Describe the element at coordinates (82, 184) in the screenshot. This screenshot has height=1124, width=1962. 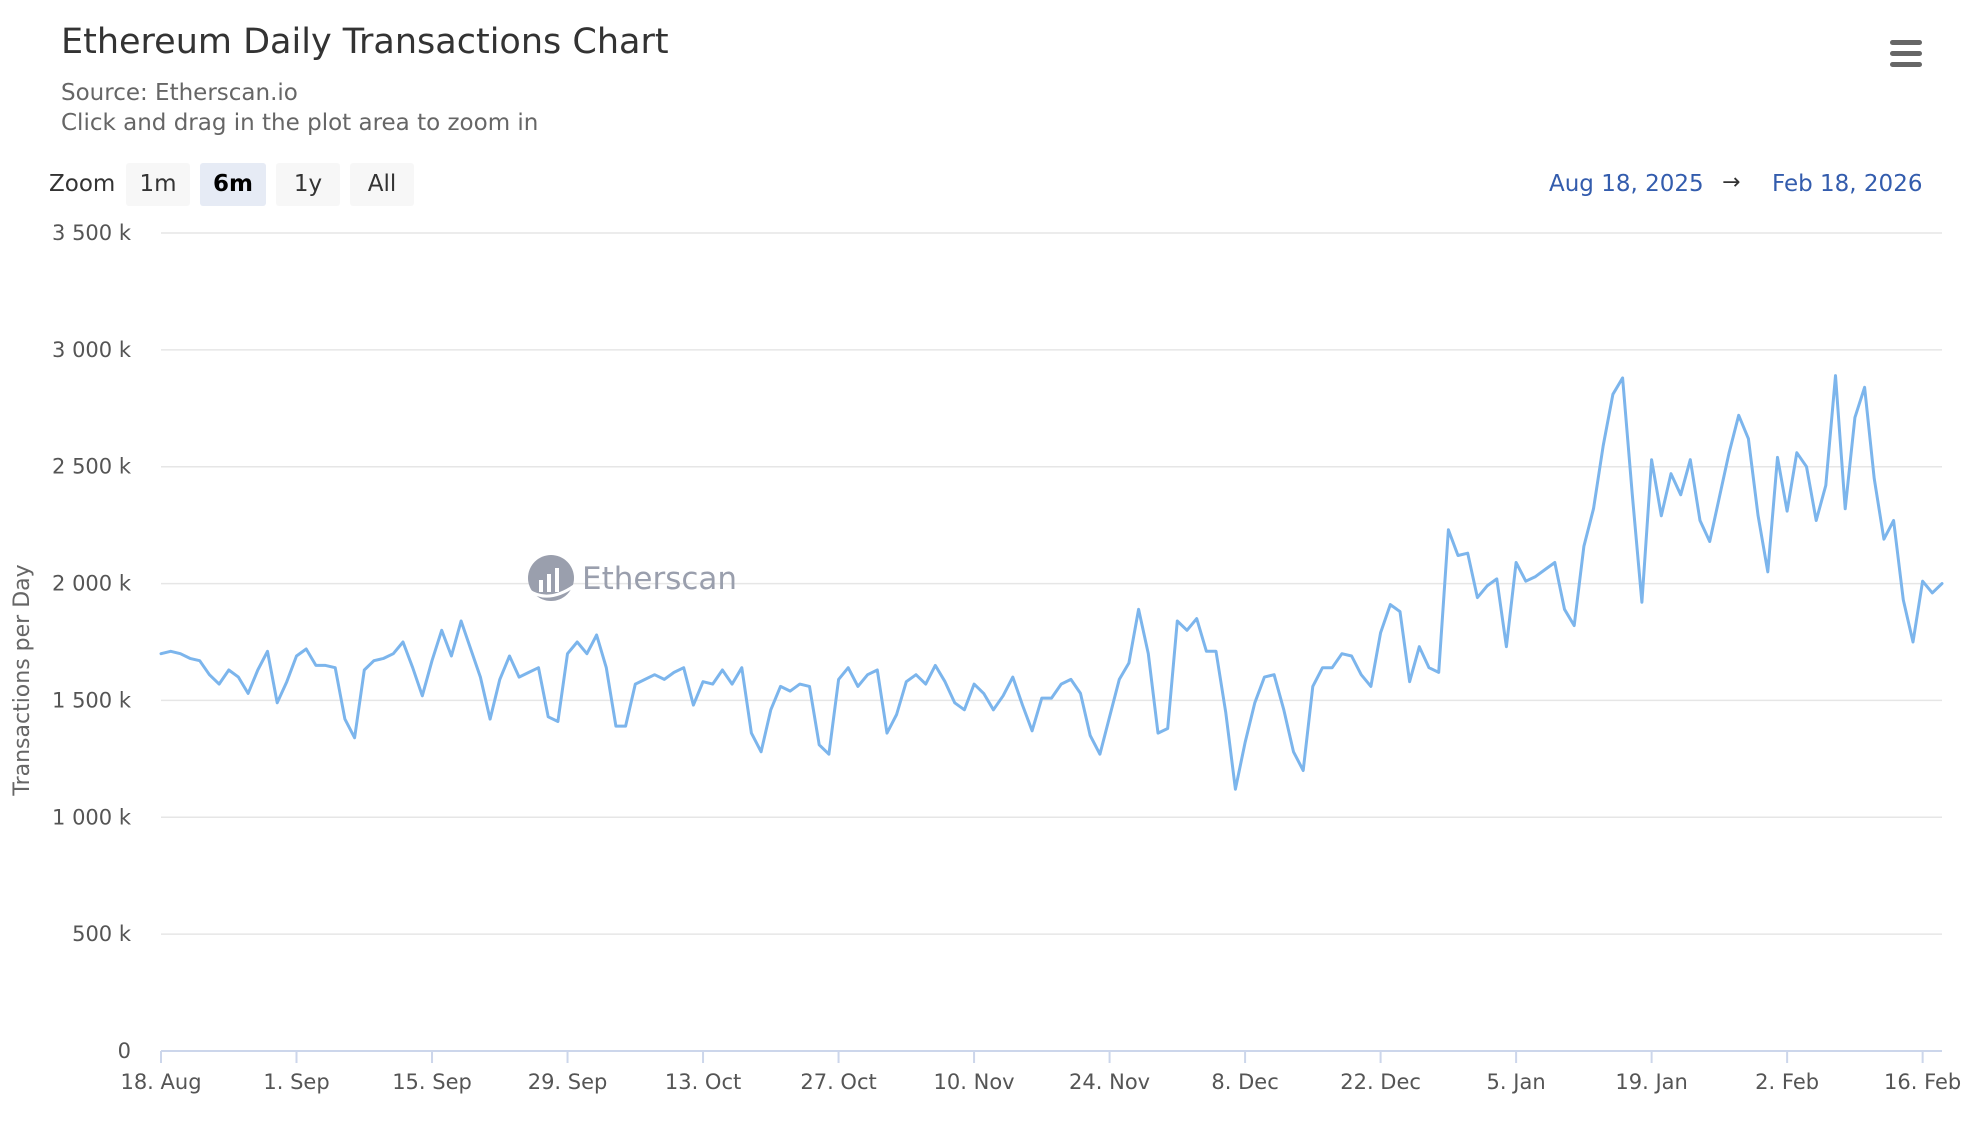
I see `zoom-label: Zoom` at that location.